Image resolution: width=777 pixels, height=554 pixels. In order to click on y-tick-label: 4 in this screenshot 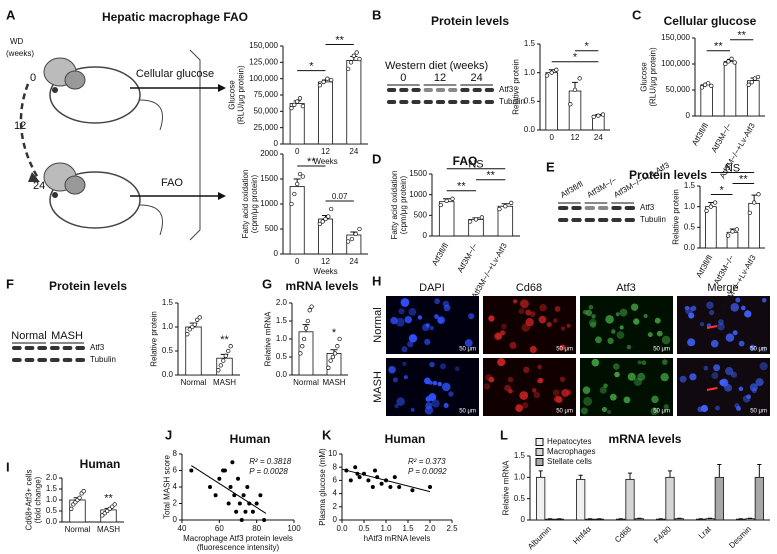, I will do `click(335, 493)`.